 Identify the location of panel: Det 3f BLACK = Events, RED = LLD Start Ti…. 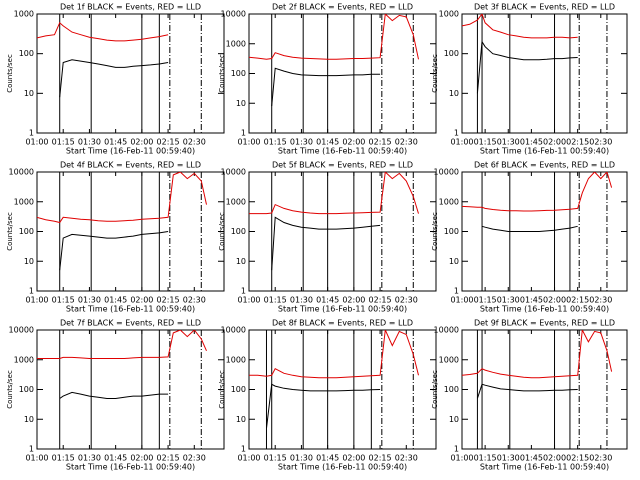
(529, 79).